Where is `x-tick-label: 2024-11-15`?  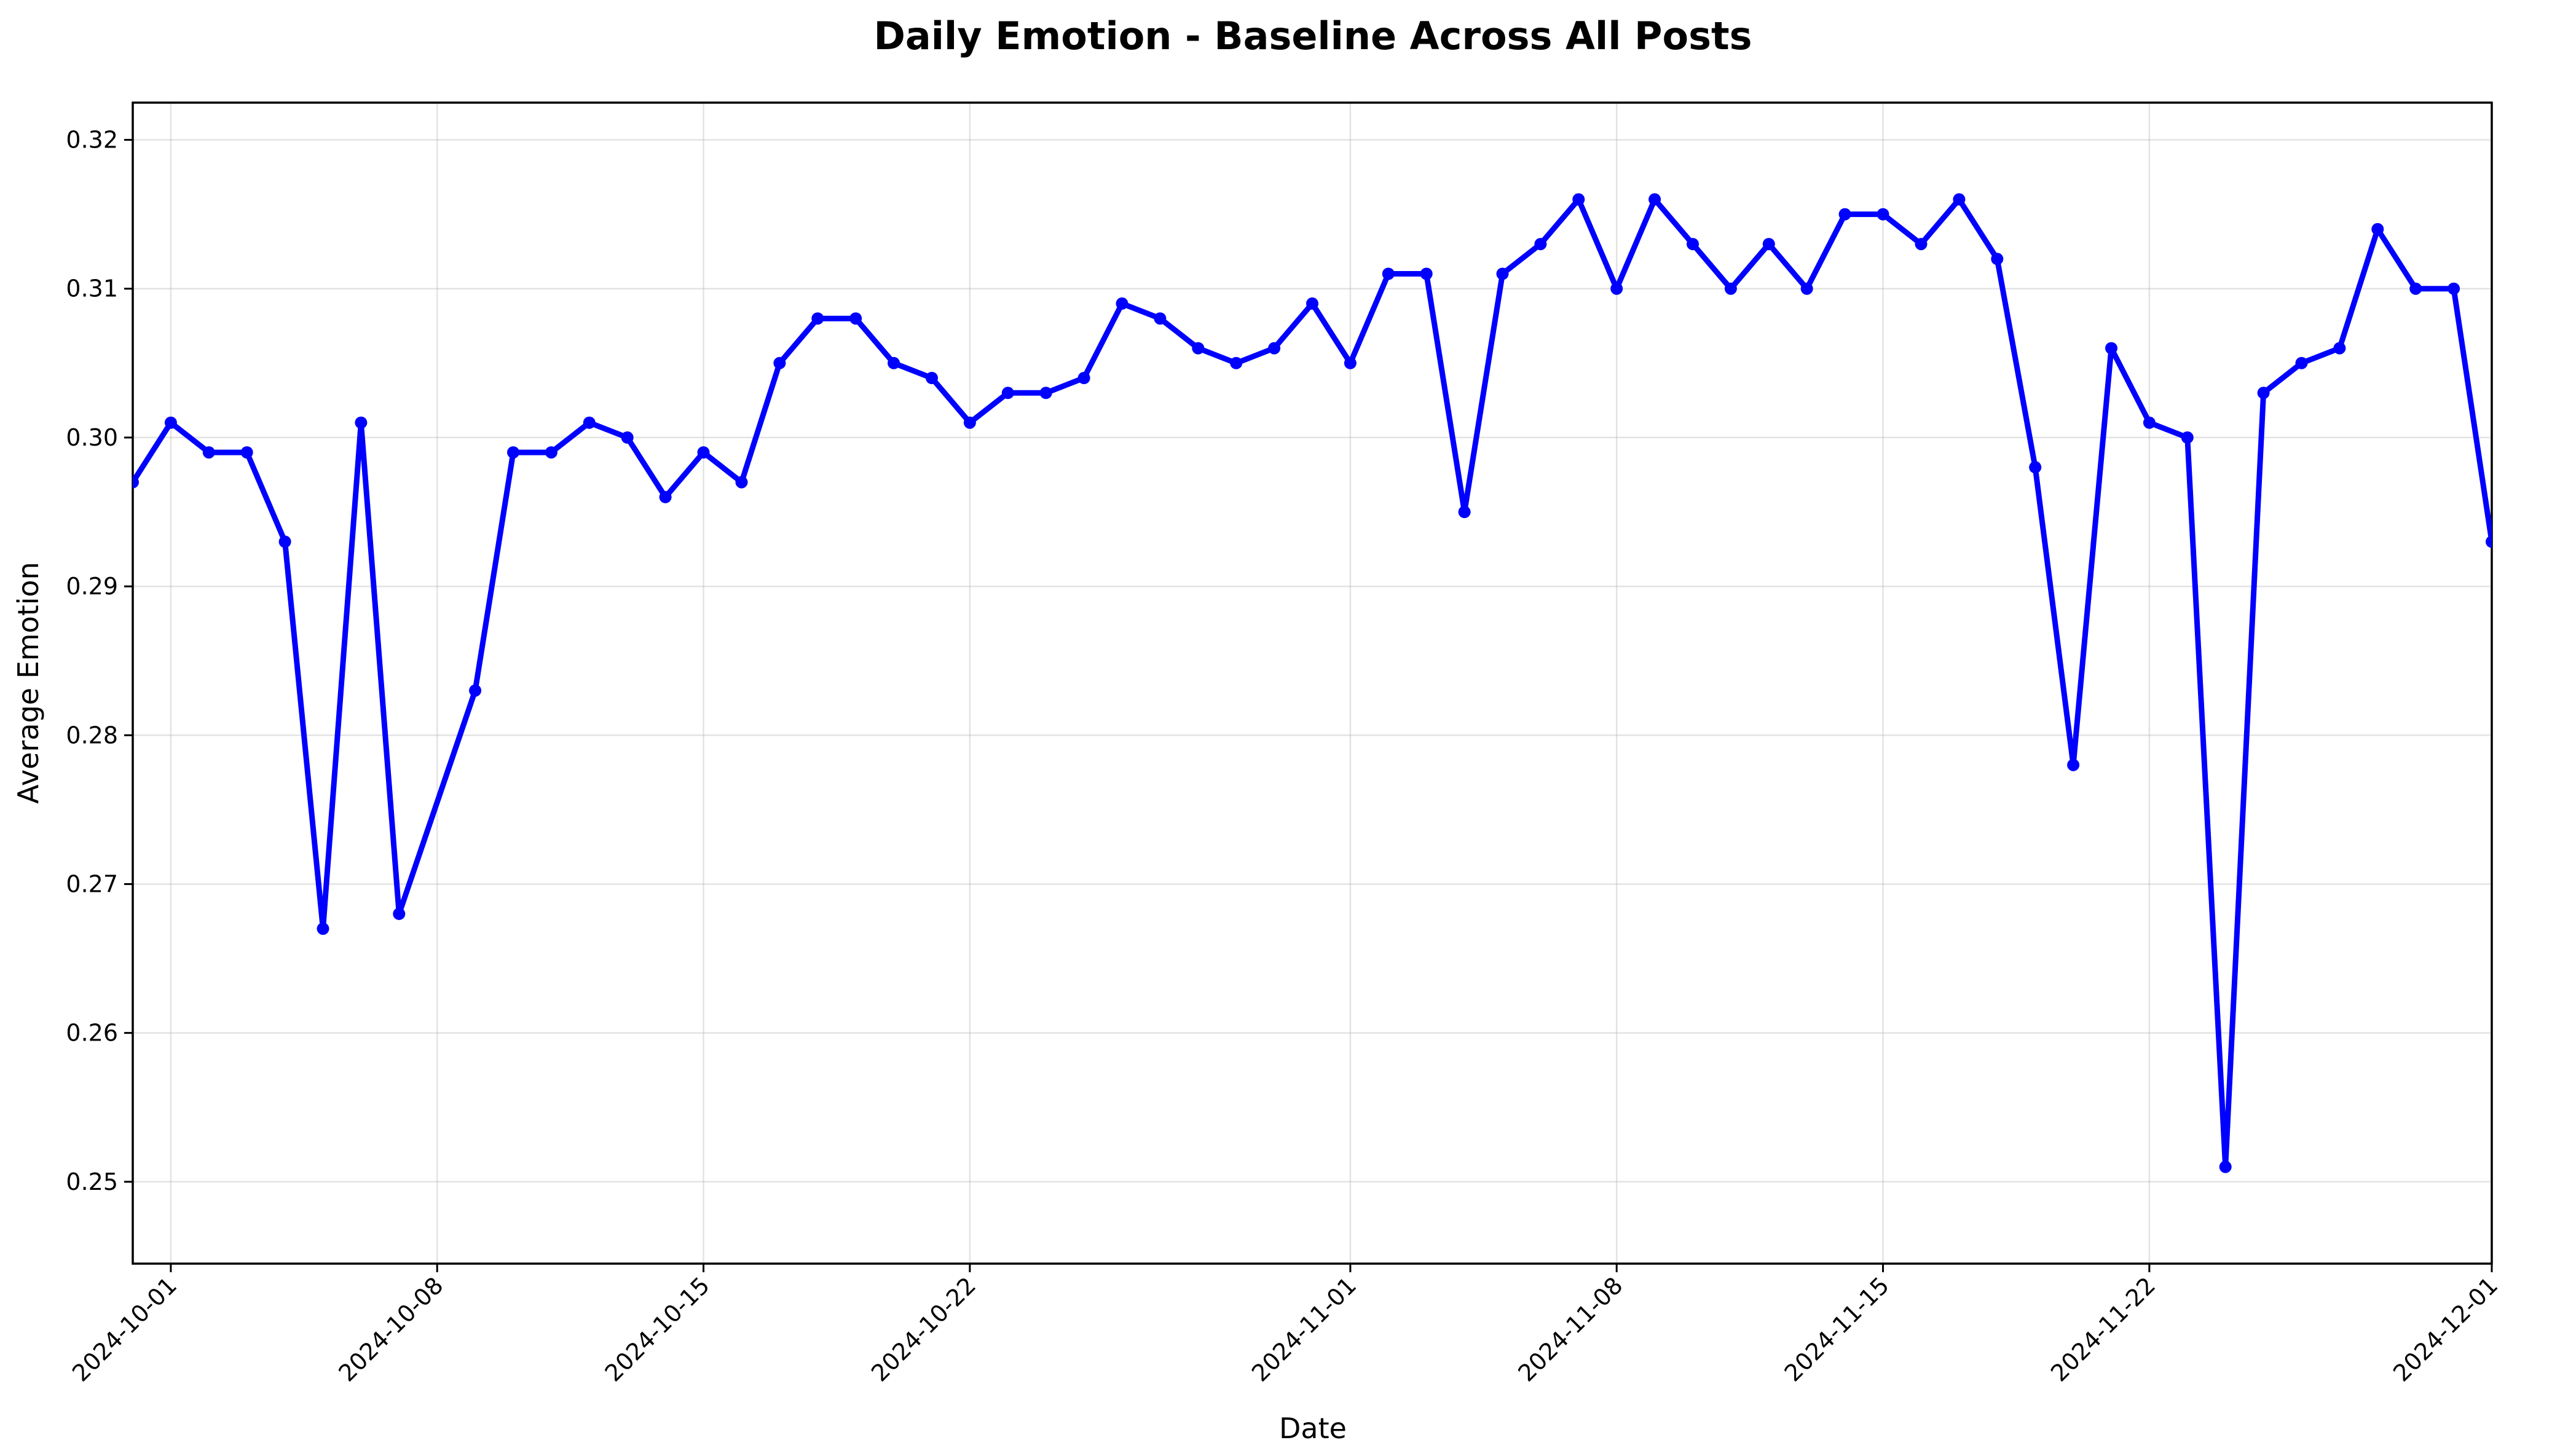
x-tick-label: 2024-11-15 is located at coordinates (1836, 1329).